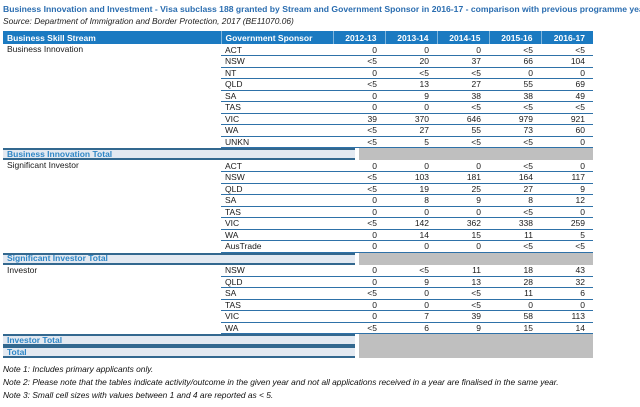 The width and height of the screenshot is (640, 407). I want to click on table-row: Business Innovation ACT 0 0 0 <5 <5, so click(298, 50).